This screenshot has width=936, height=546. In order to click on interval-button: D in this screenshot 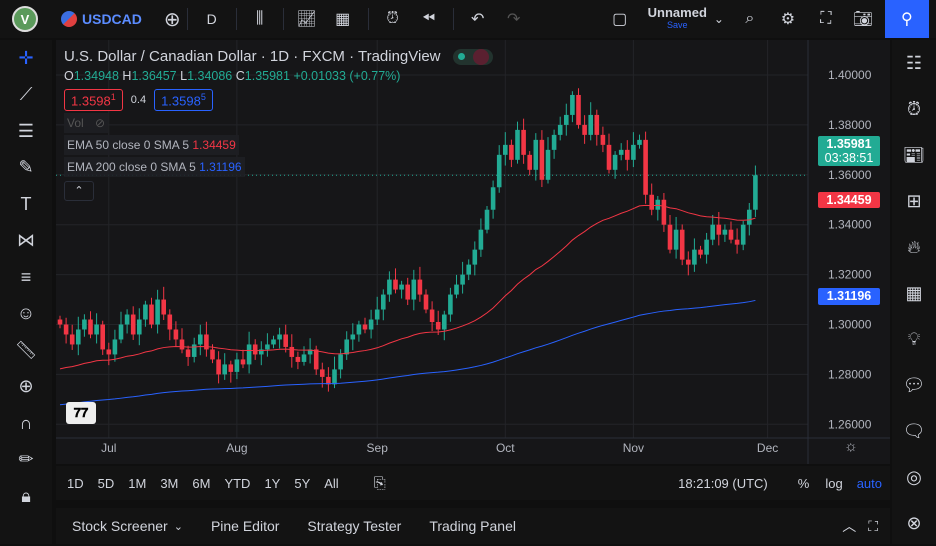, I will do `click(211, 19)`.